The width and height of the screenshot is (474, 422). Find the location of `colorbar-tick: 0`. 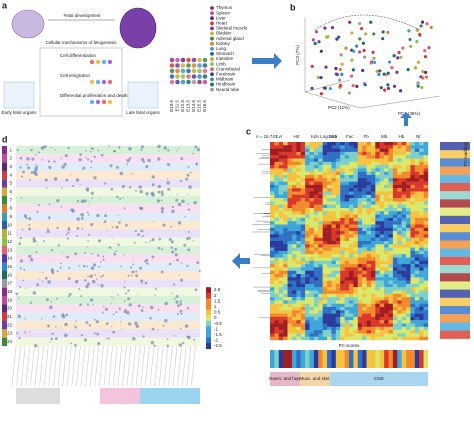

colorbar-tick: 0 is located at coordinates (215, 317).